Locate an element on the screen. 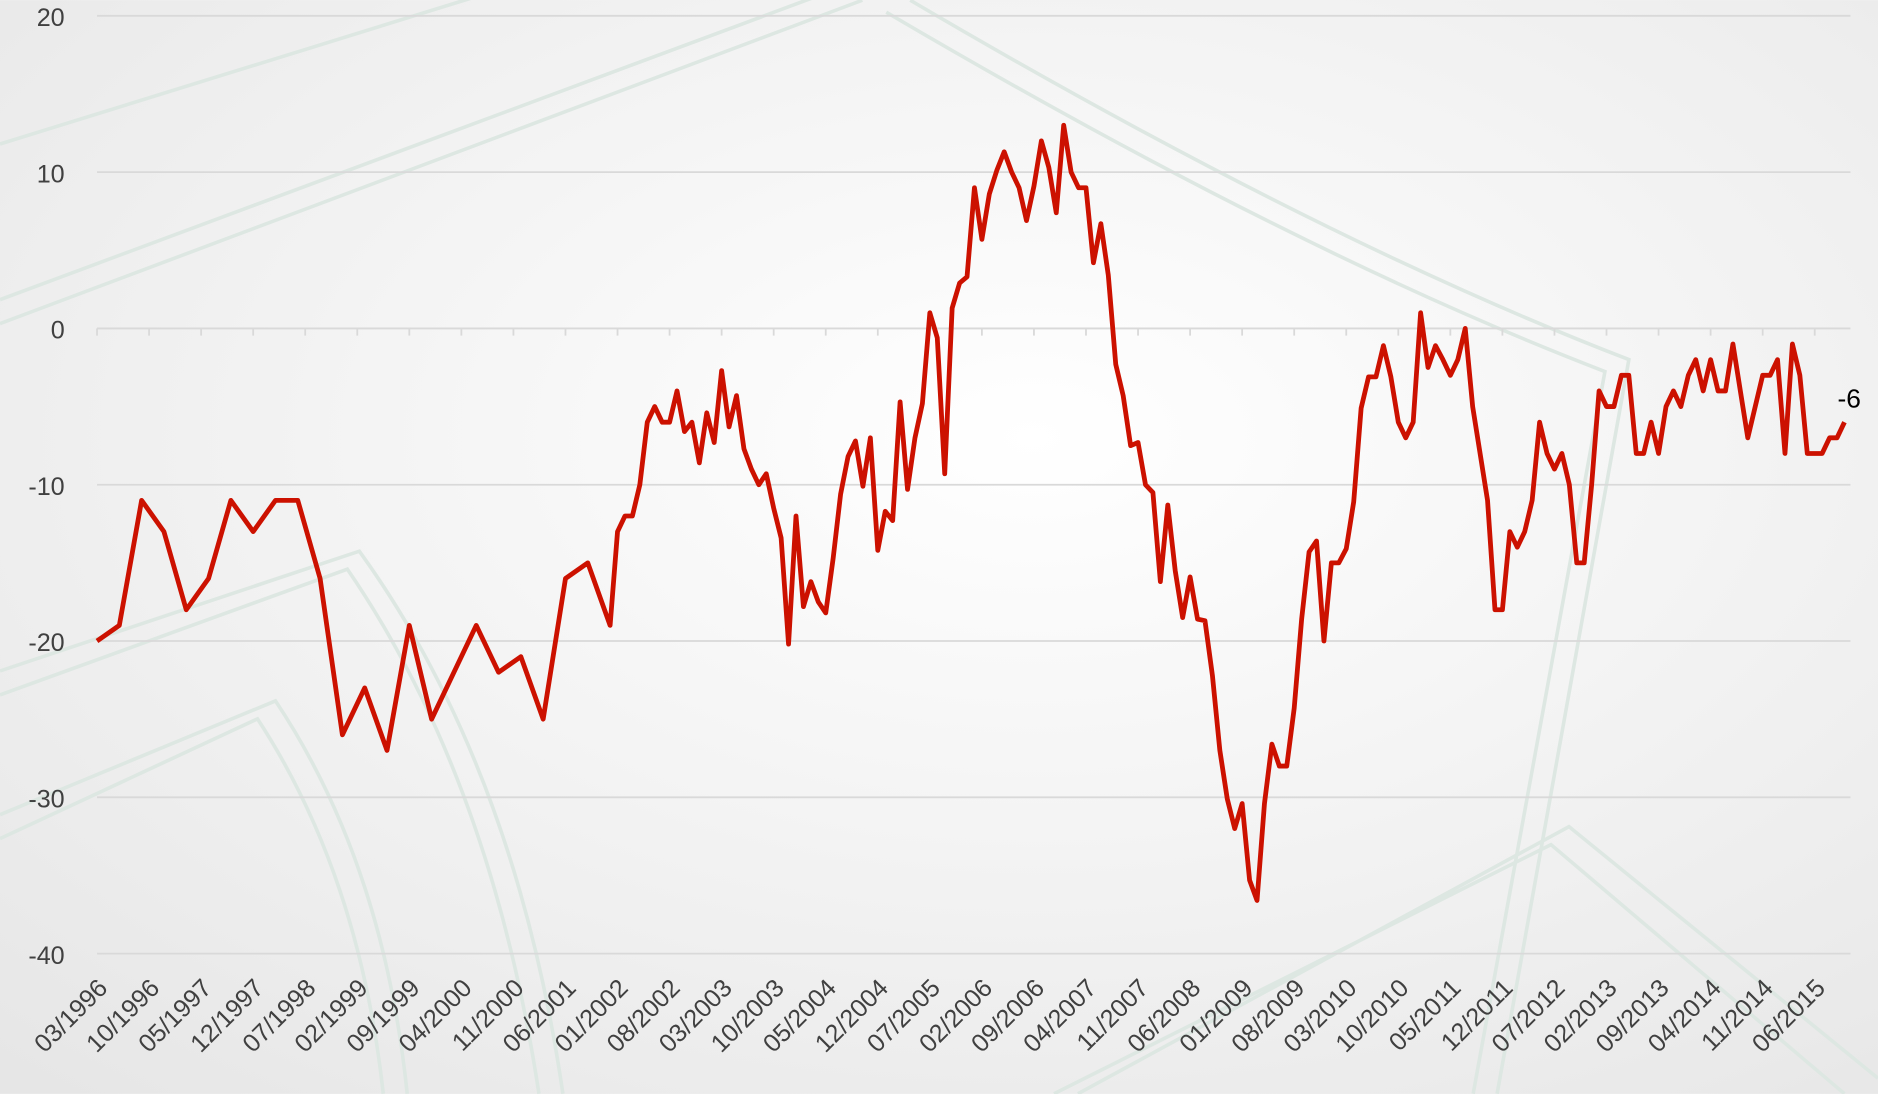  y-tick-label: 0 is located at coordinates (58, 331).